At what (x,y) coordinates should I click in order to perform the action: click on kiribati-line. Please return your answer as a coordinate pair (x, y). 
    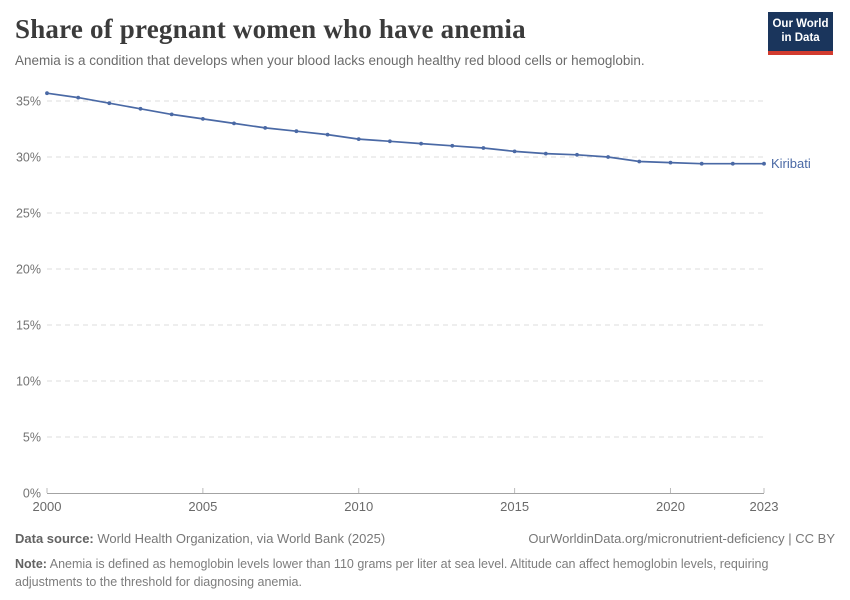
    Looking at the image, I should click on (405, 128).